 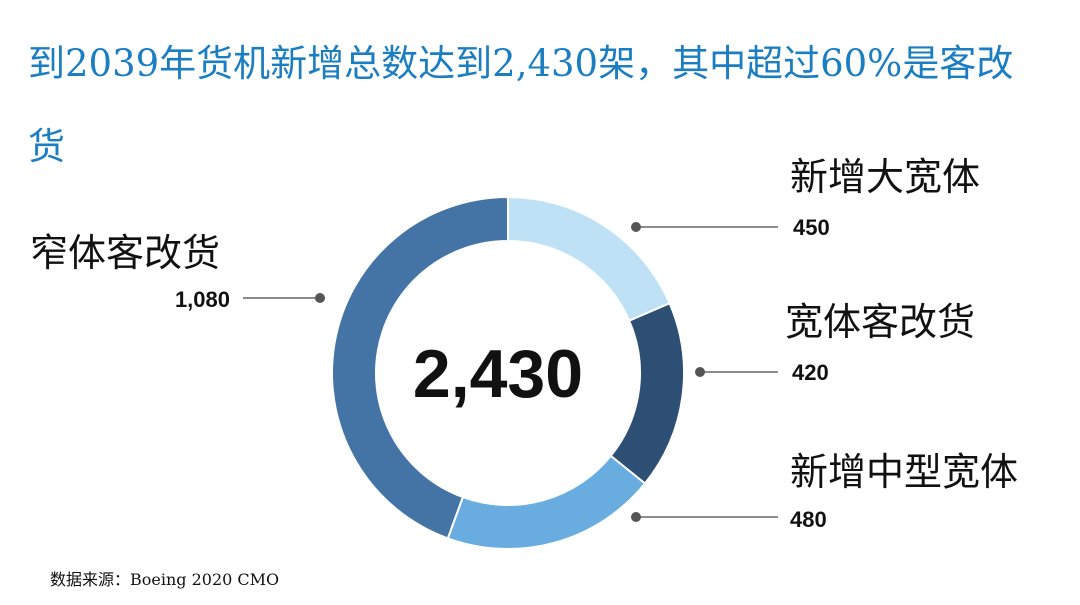 I want to click on data-source: 数据来源：Boeing 2020 CMO, so click(x=165, y=579).